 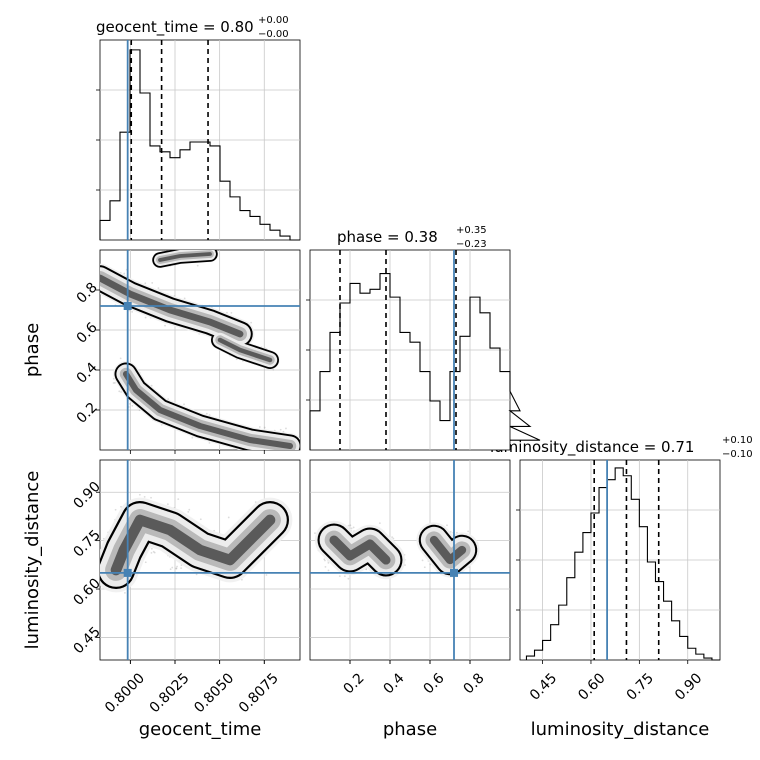 What do you see at coordinates (620, 729) in the screenshot?
I see `xlabel-luminosity-distance: luminosity_distance` at bounding box center [620, 729].